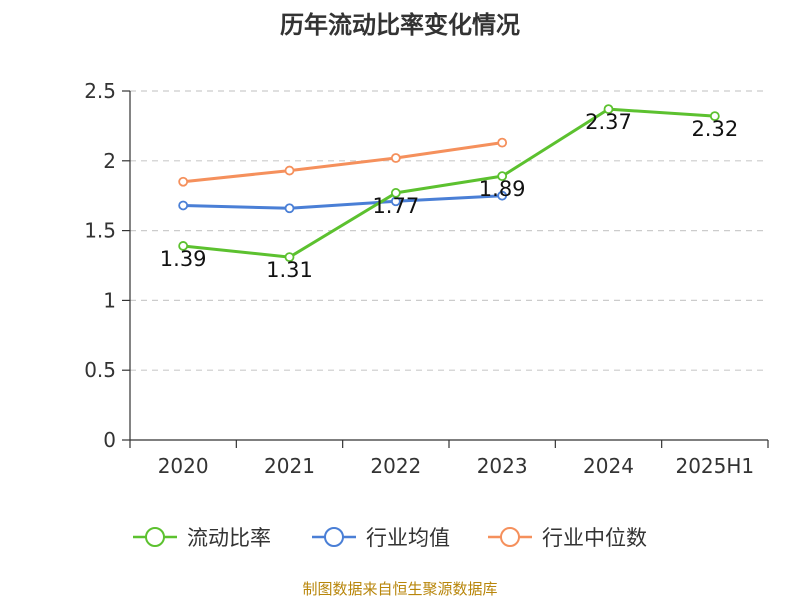 Image resolution: width=800 pixels, height=600 pixels. I want to click on data-label: 1.89, so click(502, 189).